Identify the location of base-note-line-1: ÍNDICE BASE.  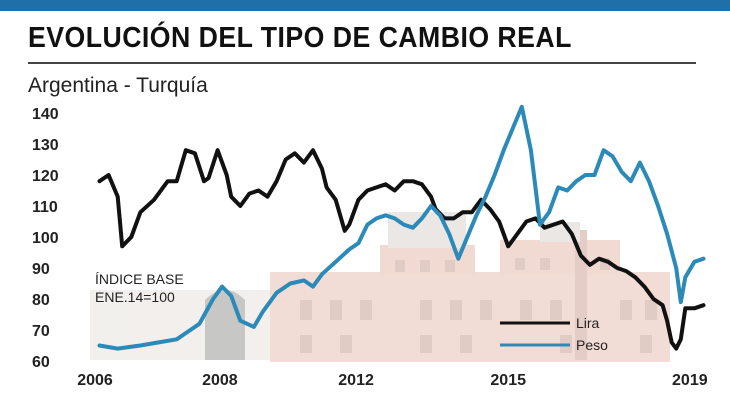
(139, 279).